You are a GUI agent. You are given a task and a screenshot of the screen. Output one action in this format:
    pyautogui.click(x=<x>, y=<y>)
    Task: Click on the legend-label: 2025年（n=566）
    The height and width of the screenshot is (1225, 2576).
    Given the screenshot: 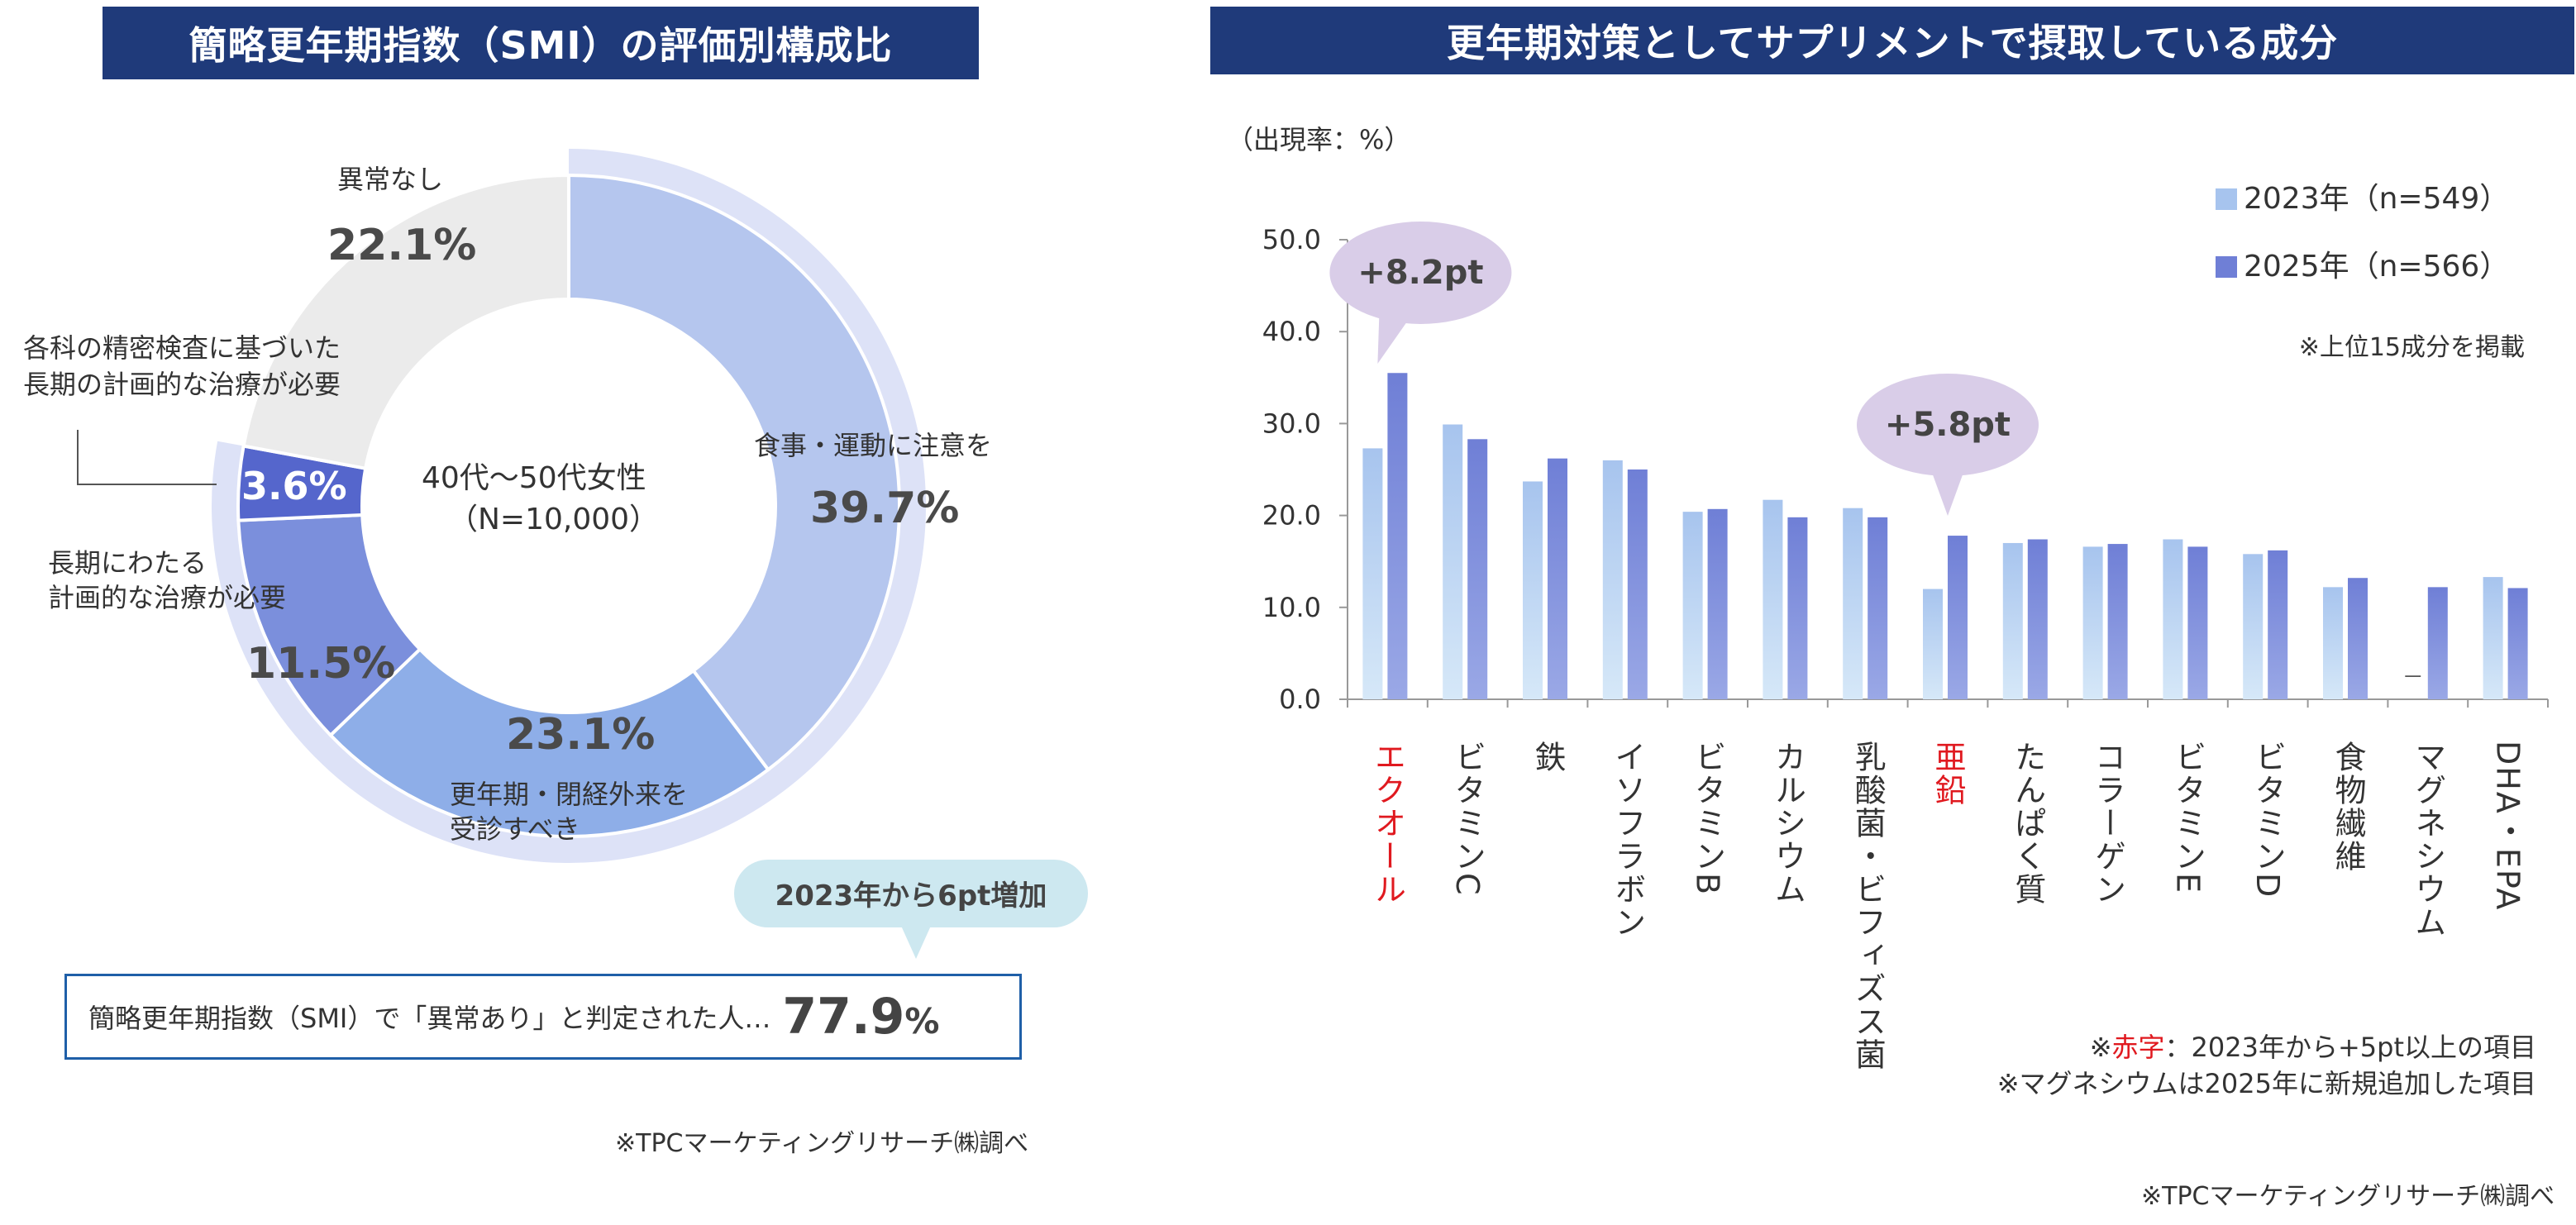 What is the action you would take?
    pyautogui.click(x=2376, y=267)
    